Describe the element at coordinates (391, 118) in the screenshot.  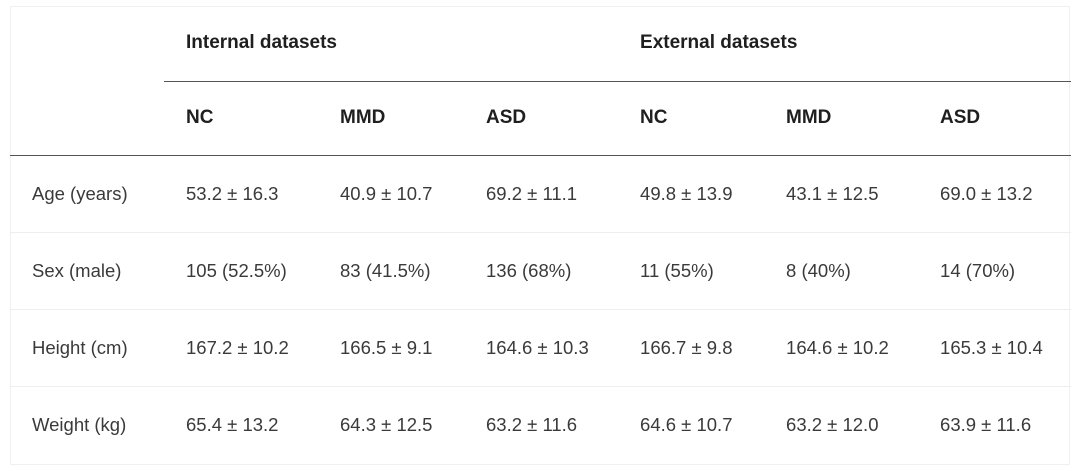
I see `column-header-internal-mmd: MMD` at that location.